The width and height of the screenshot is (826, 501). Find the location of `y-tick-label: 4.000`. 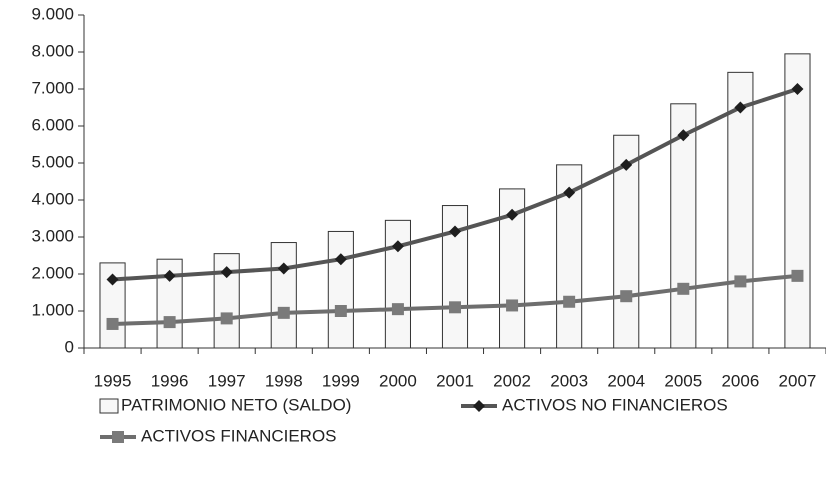

y-tick-label: 4.000 is located at coordinates (52, 198).